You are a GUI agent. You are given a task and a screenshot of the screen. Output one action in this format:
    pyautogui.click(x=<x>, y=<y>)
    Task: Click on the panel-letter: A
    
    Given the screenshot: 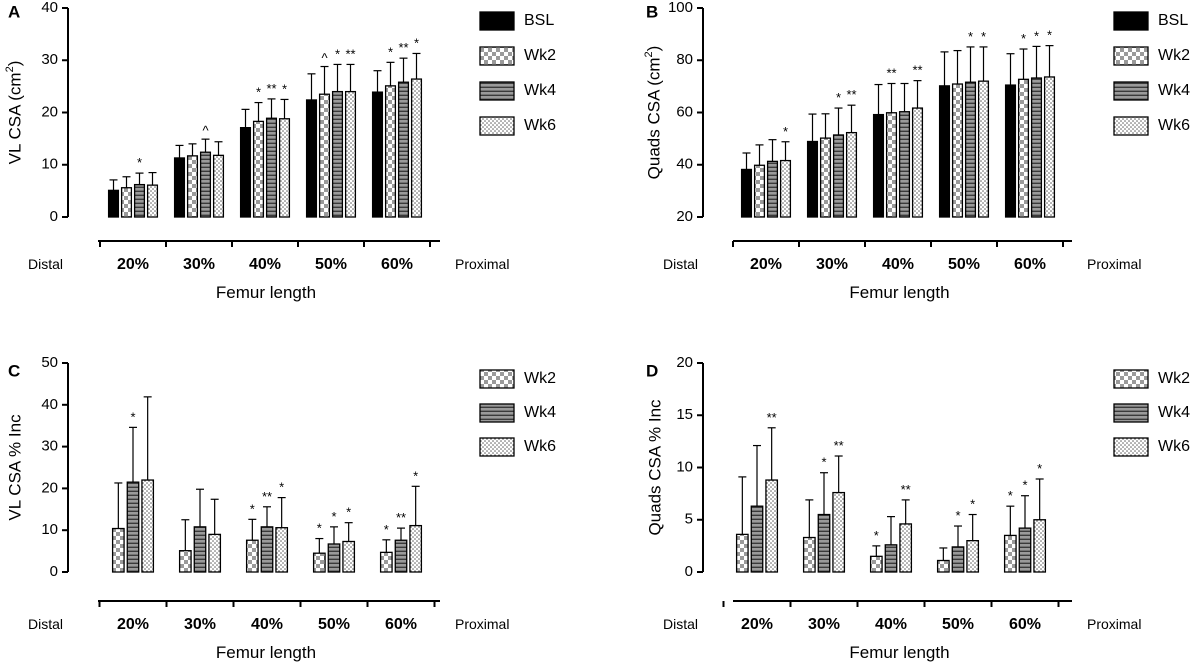 What is the action you would take?
    pyautogui.click(x=14, y=11)
    